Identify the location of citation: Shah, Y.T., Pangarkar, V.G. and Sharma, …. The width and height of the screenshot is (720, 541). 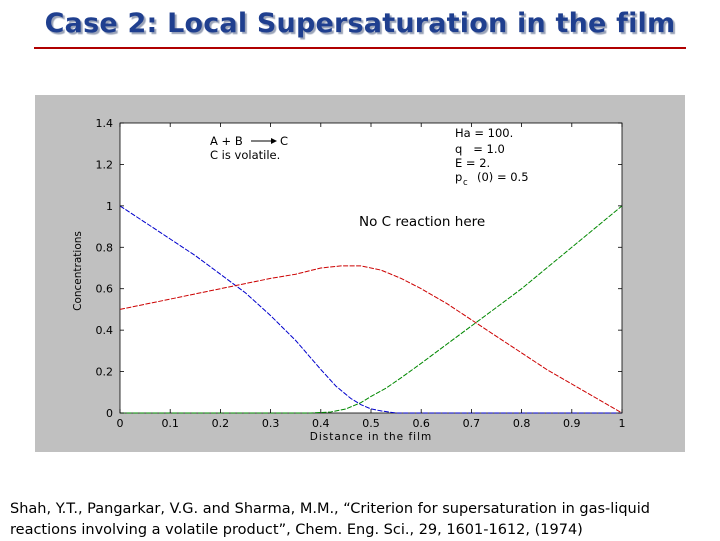
(330, 519).